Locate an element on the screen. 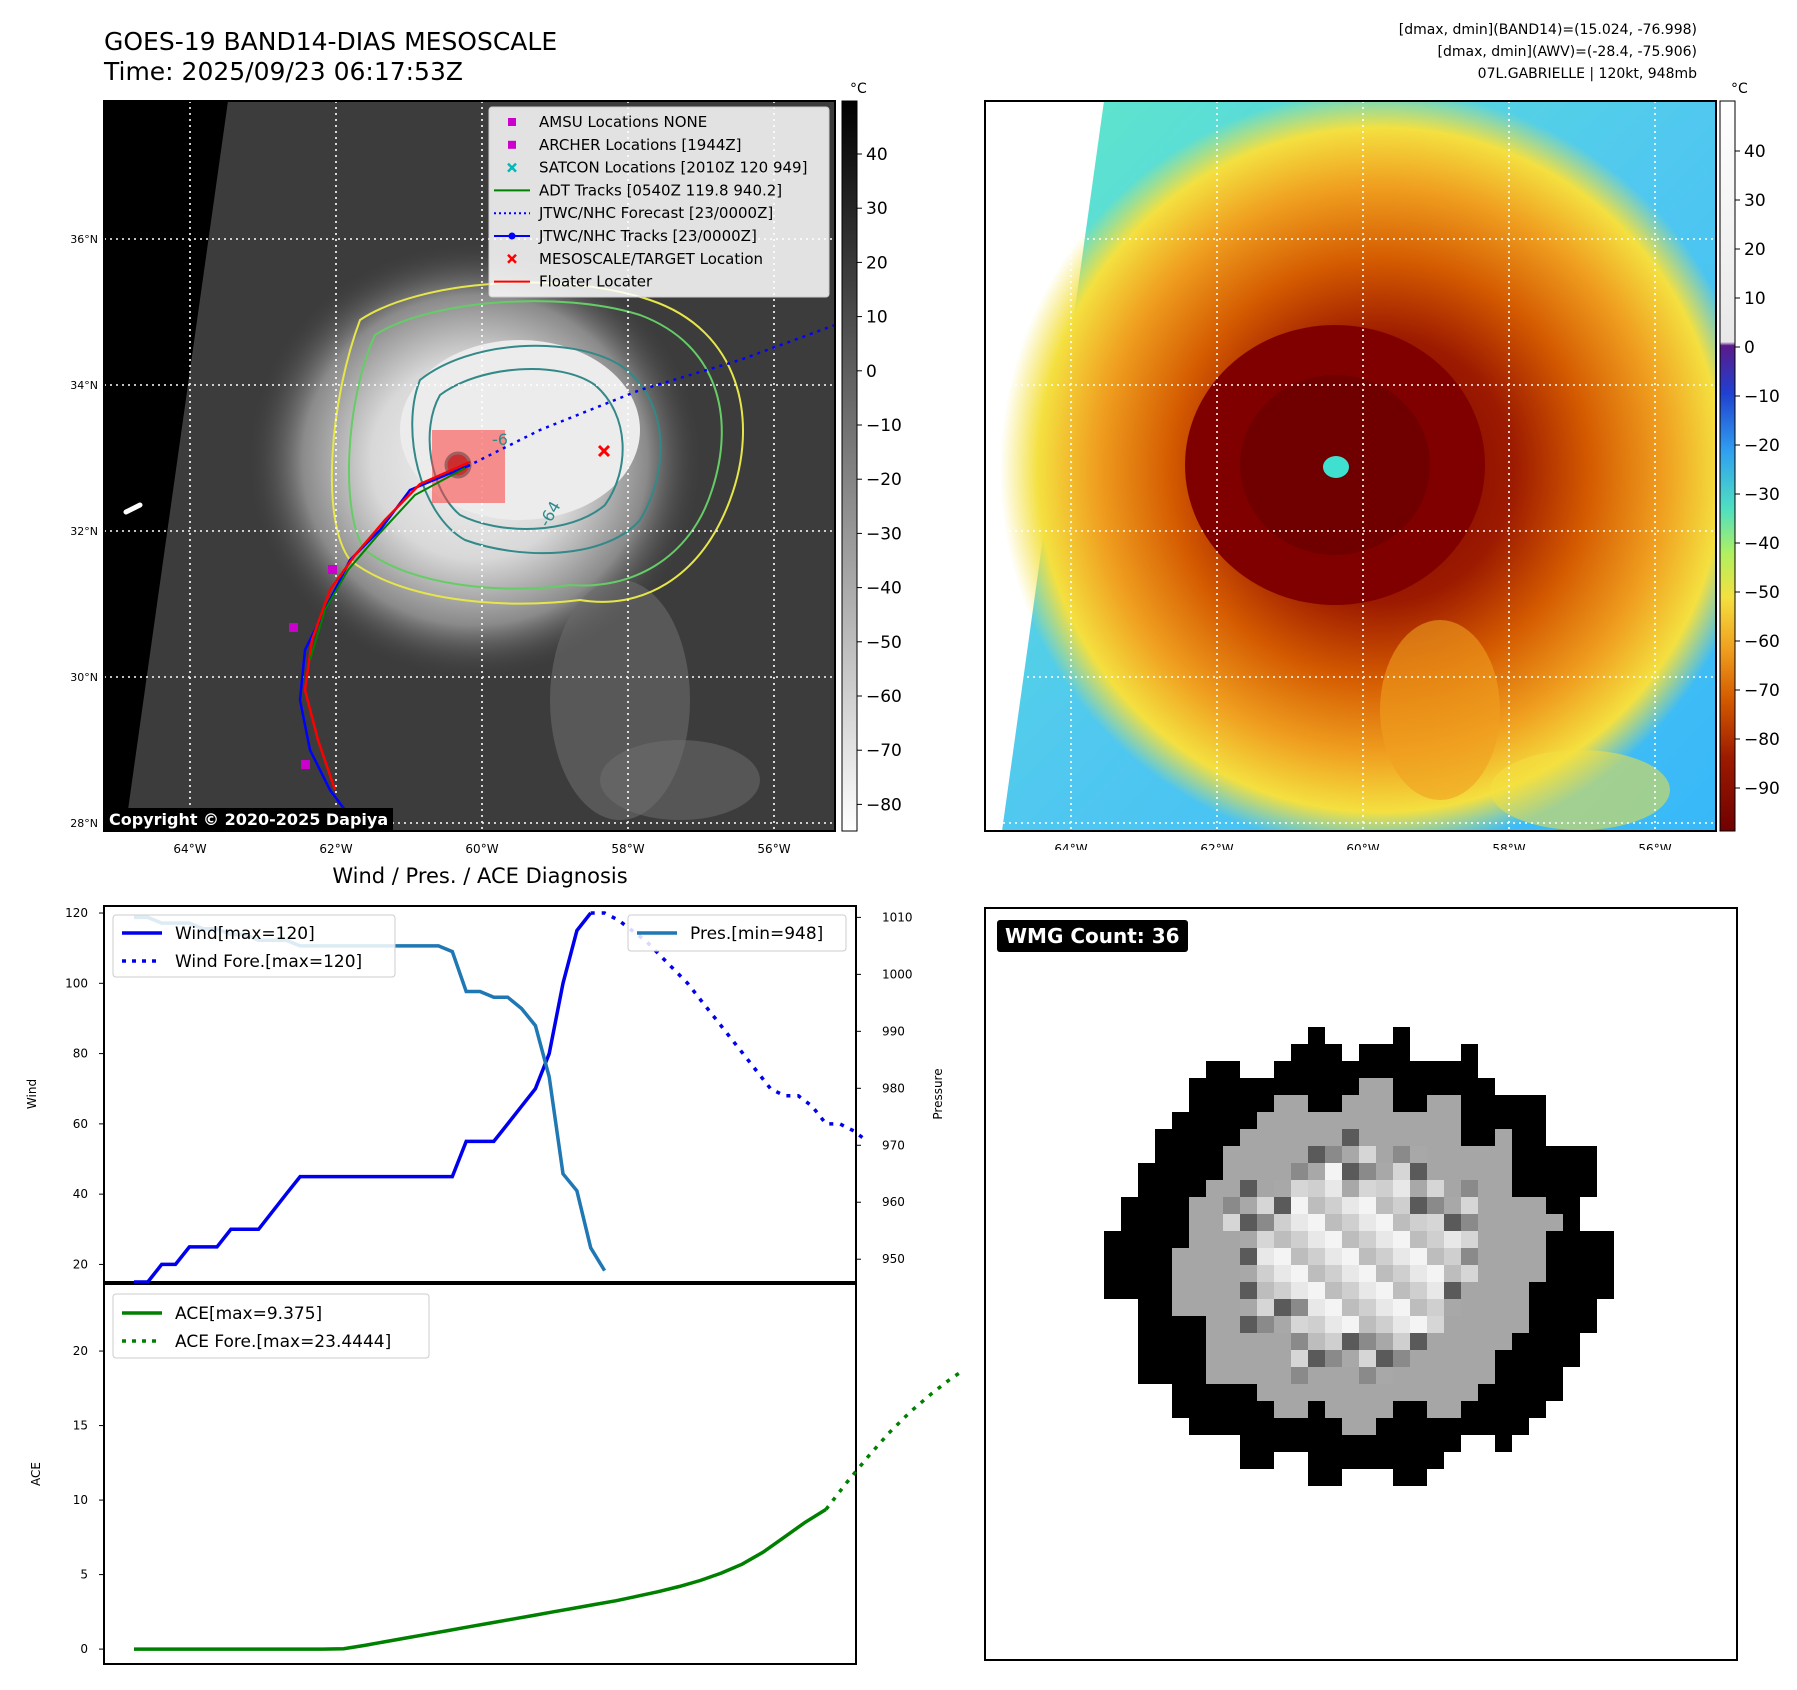 This screenshot has height=1690, width=1797. lat-tick-label: 30°N is located at coordinates (84, 677).